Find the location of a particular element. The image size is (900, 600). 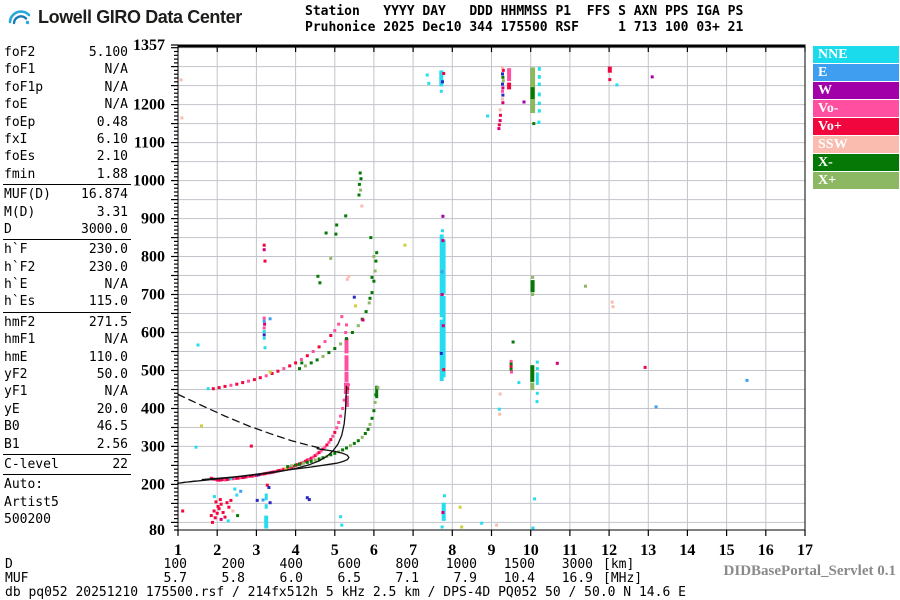

svg-text: 15 is located at coordinates (727, 550).